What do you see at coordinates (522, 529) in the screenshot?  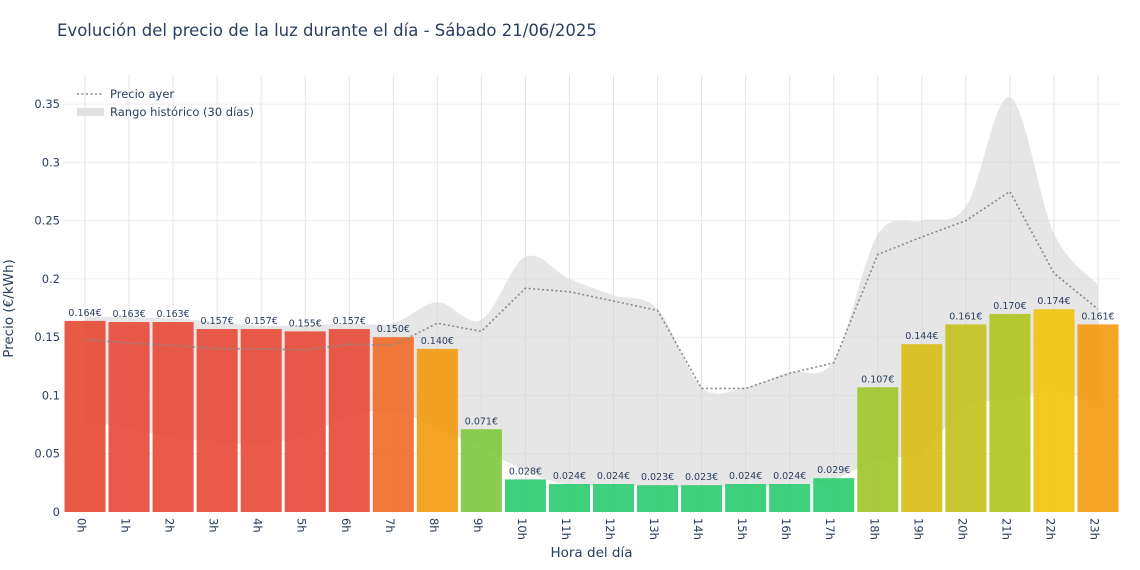 I see `x-tick-label: 10h` at bounding box center [522, 529].